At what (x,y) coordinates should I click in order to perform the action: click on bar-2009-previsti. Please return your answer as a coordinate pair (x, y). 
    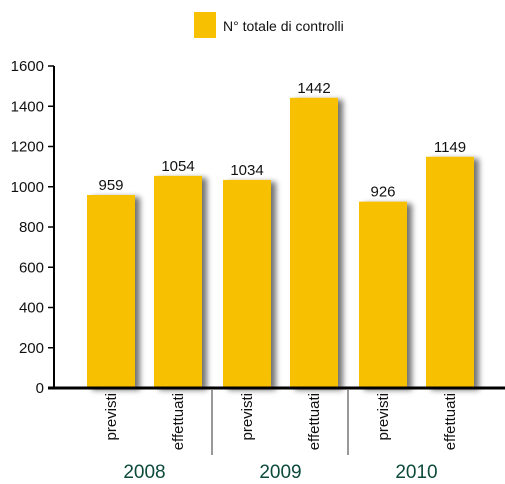
    Looking at the image, I should click on (247, 283).